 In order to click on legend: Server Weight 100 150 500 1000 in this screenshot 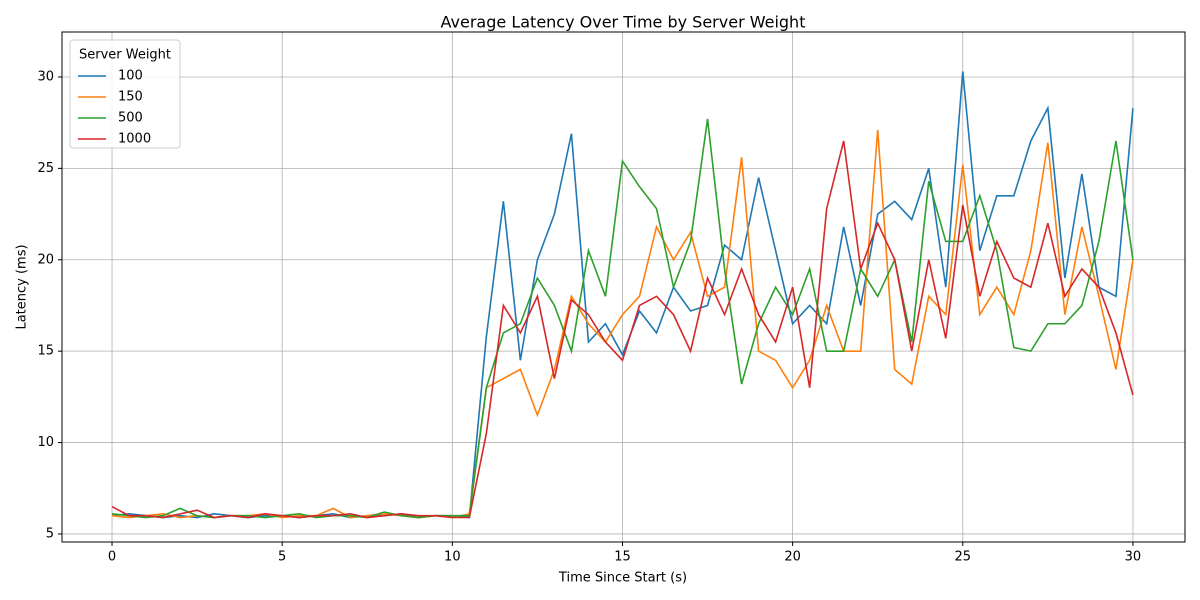, I will do `click(125, 94)`.